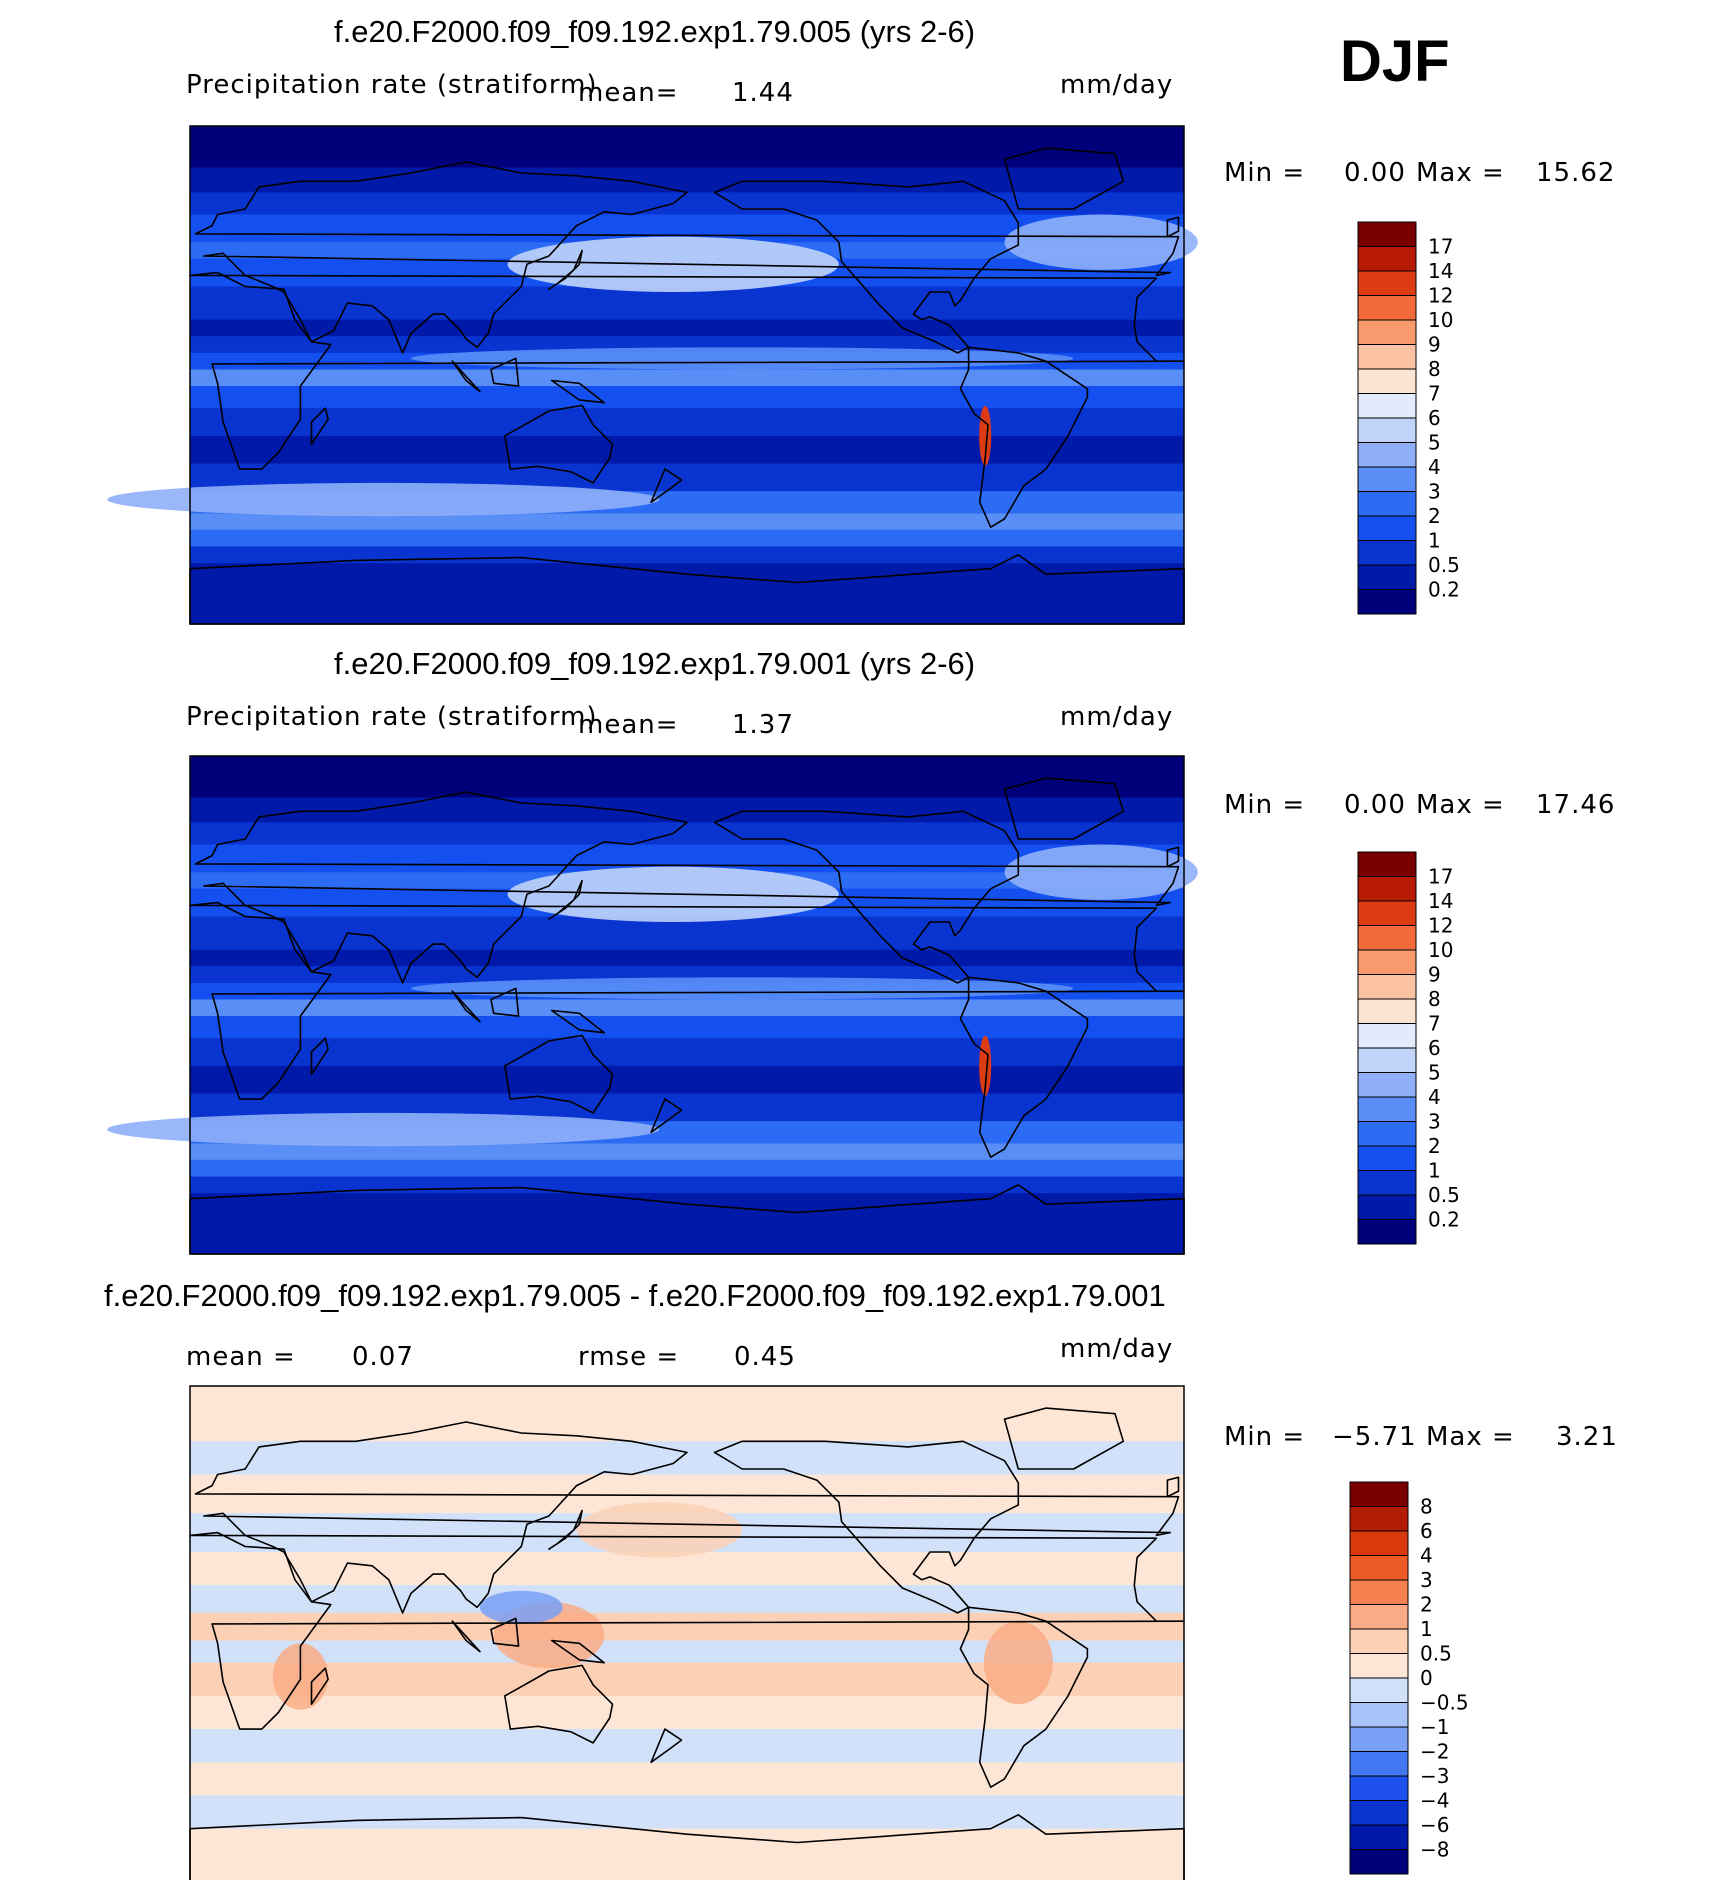 This screenshot has height=1880, width=1710. I want to click on colorbar-tick-label: 3, so click(1434, 1122).